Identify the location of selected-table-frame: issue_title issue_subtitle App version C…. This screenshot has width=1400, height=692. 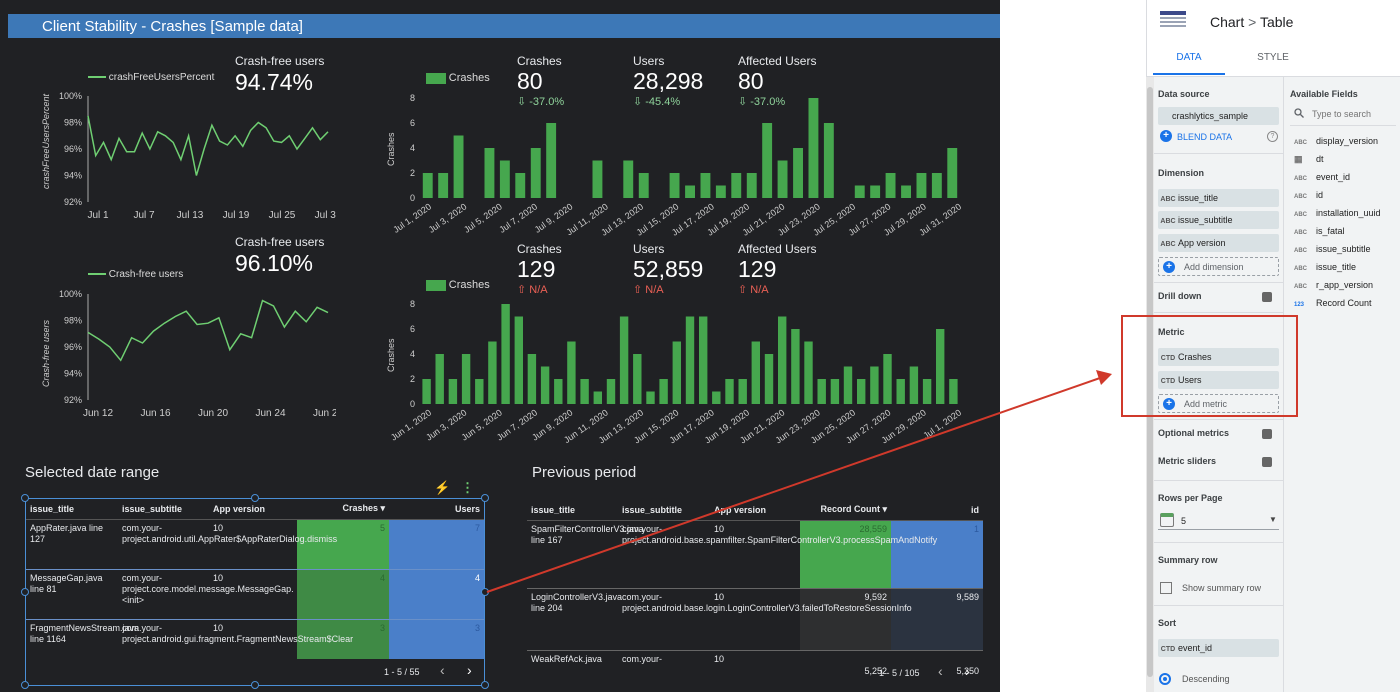
(255, 592).